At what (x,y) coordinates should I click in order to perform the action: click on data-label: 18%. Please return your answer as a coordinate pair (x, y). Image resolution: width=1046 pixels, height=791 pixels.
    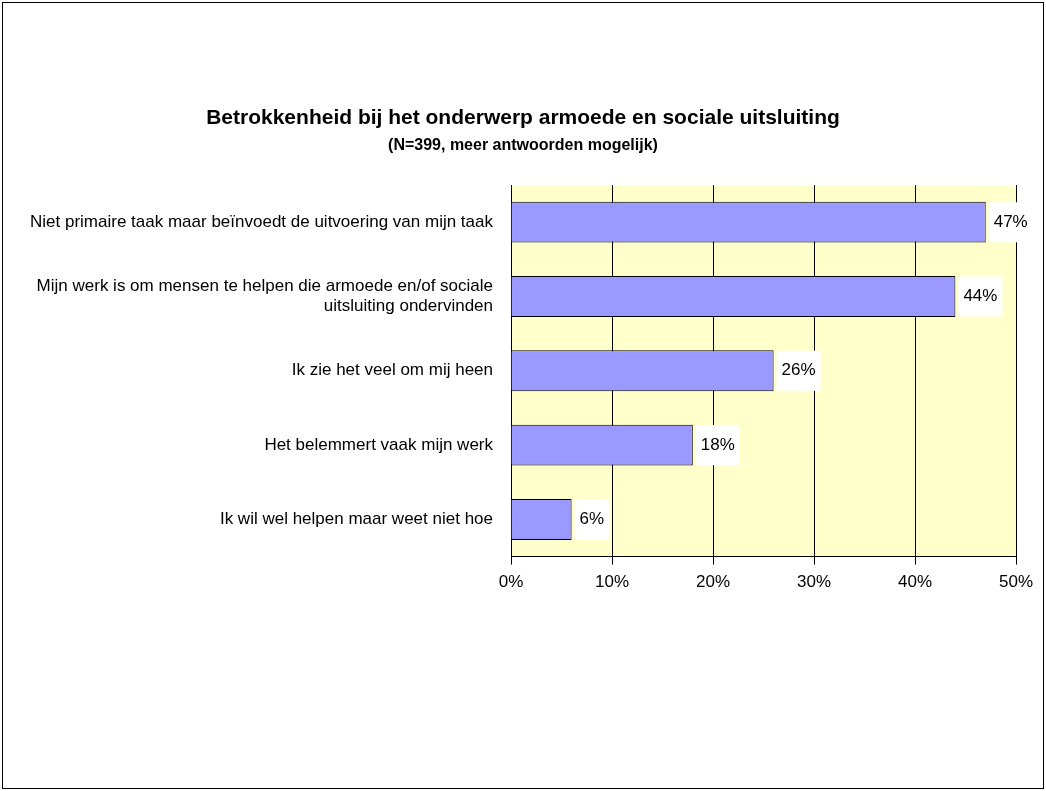
    Looking at the image, I should click on (717, 444).